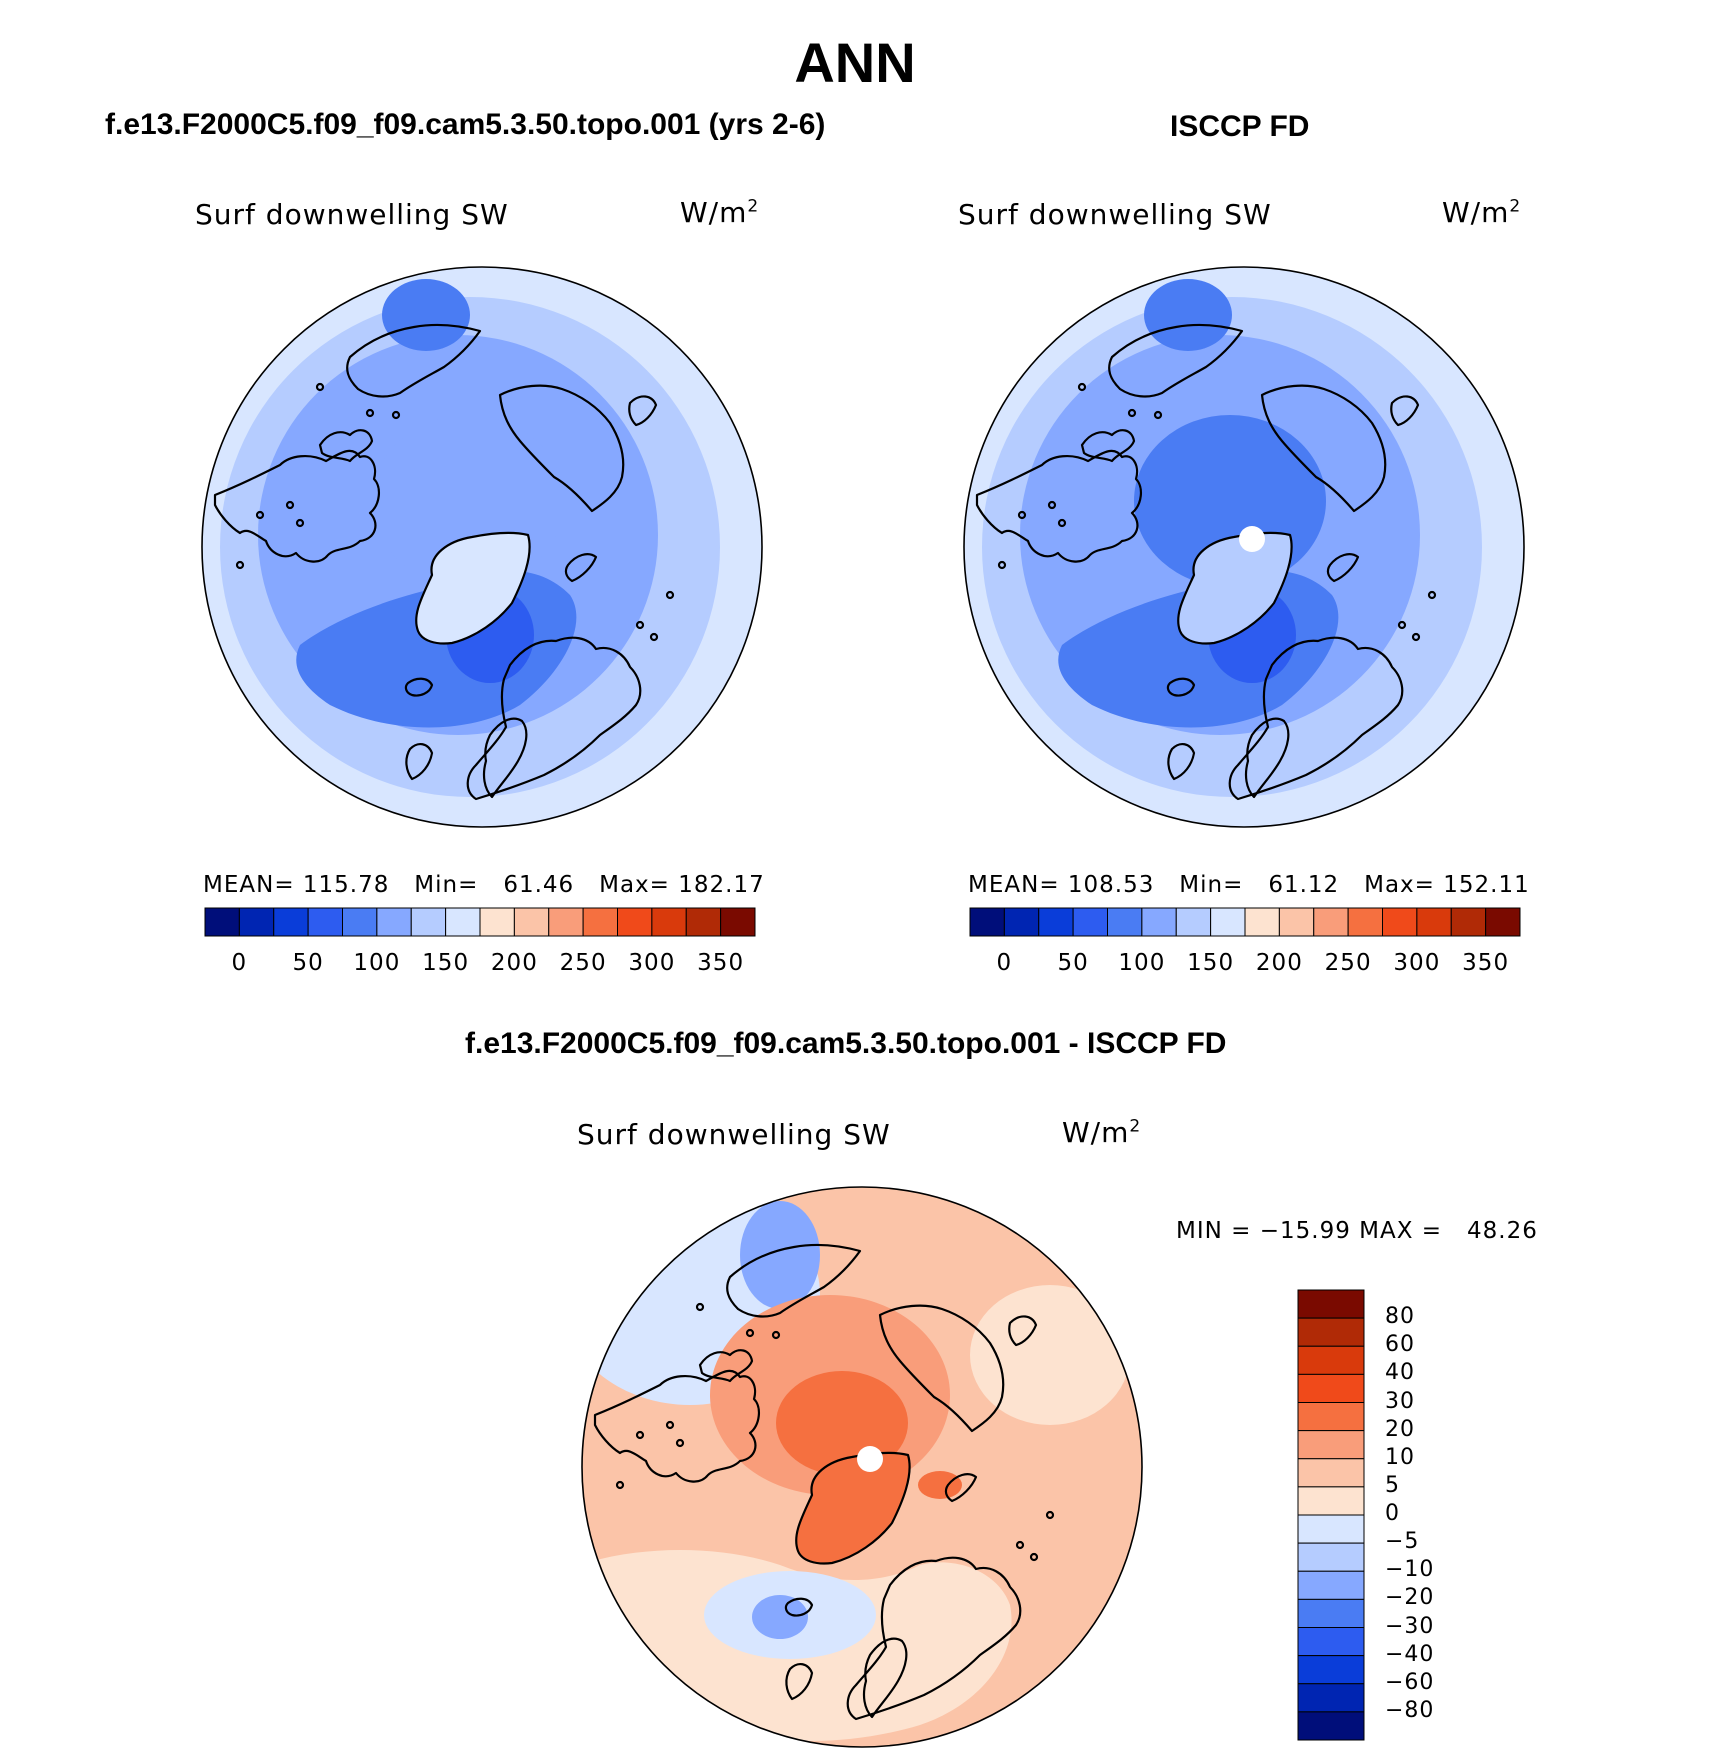 This screenshot has height=1749, width=1710. Describe the element at coordinates (721, 963) in the screenshot. I see `colorbar-tick-label: 350` at that location.